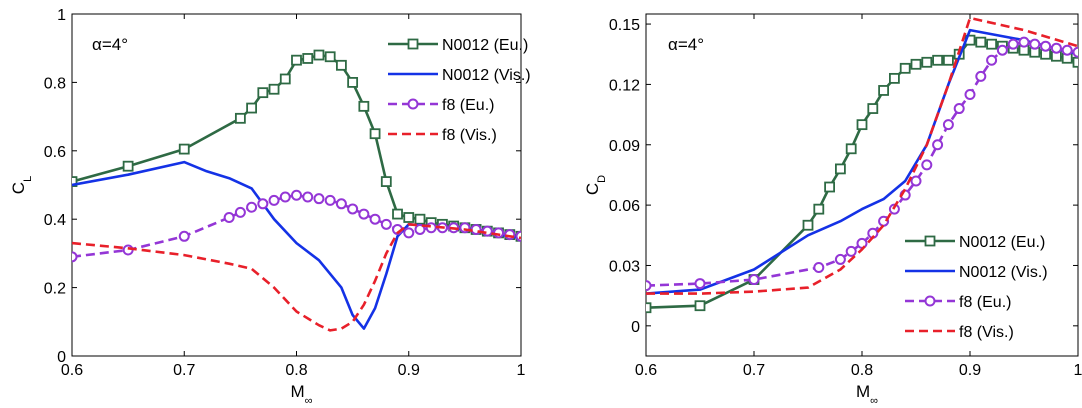  I want to click on y-tick-label: 0.06, so click(624, 206).